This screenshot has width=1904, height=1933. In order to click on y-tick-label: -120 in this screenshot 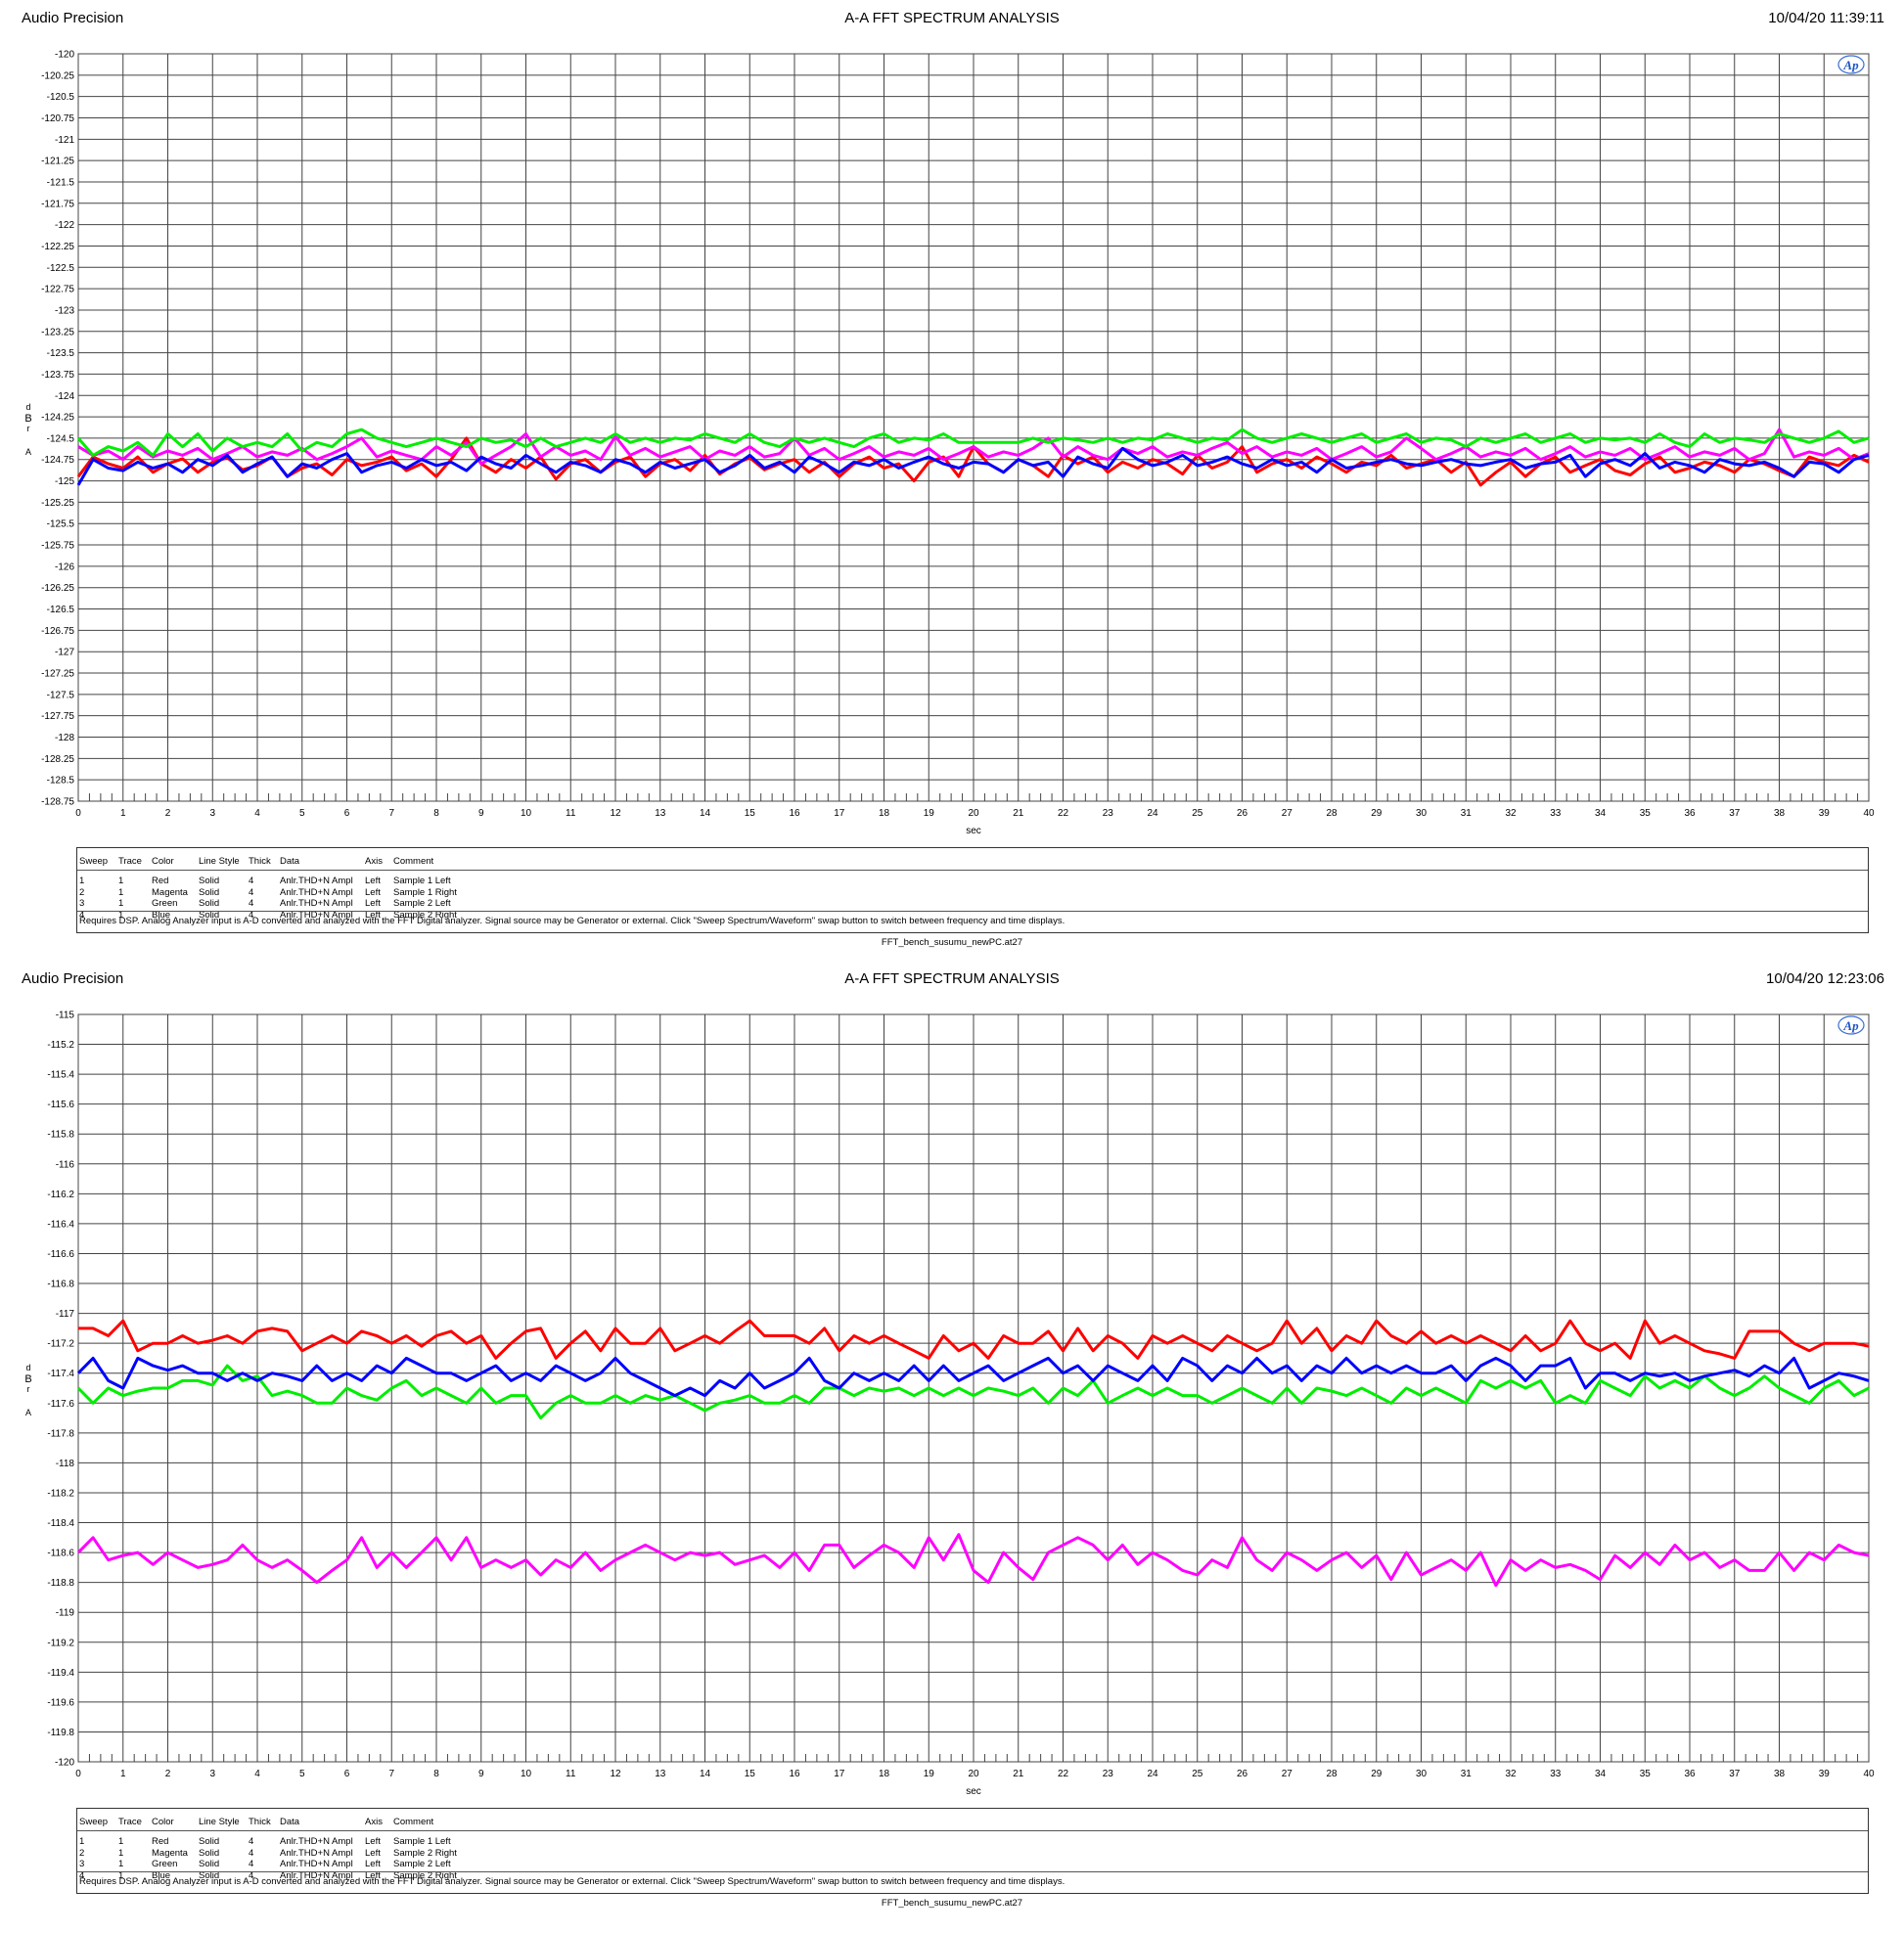, I will do `click(64, 55)`.